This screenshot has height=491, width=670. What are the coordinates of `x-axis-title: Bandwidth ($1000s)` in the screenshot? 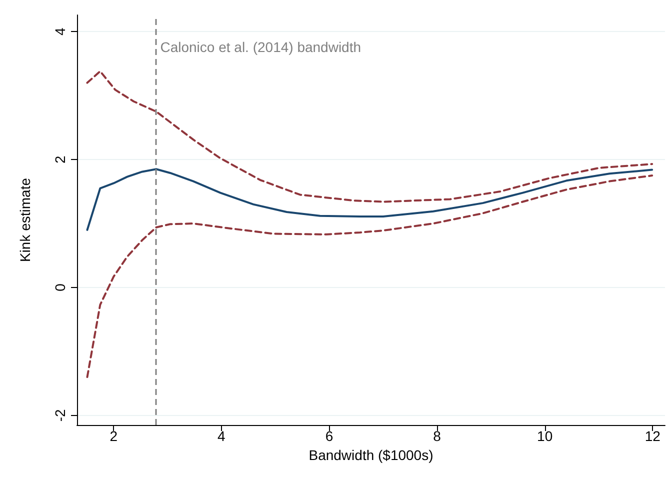 It's located at (371, 454).